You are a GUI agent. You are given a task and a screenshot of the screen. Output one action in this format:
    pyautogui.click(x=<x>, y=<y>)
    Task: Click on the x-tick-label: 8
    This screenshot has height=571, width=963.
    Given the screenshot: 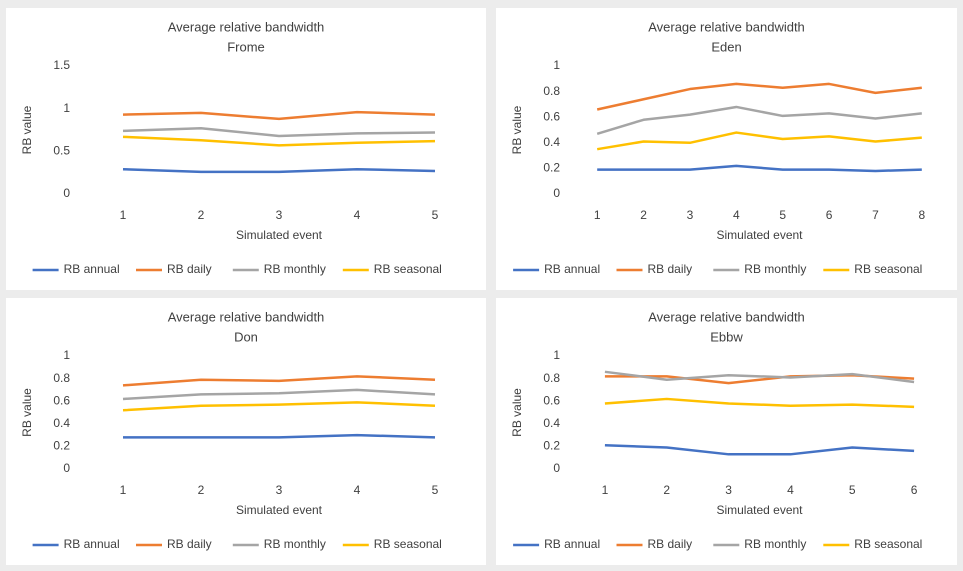 What is the action you would take?
    pyautogui.click(x=921, y=215)
    